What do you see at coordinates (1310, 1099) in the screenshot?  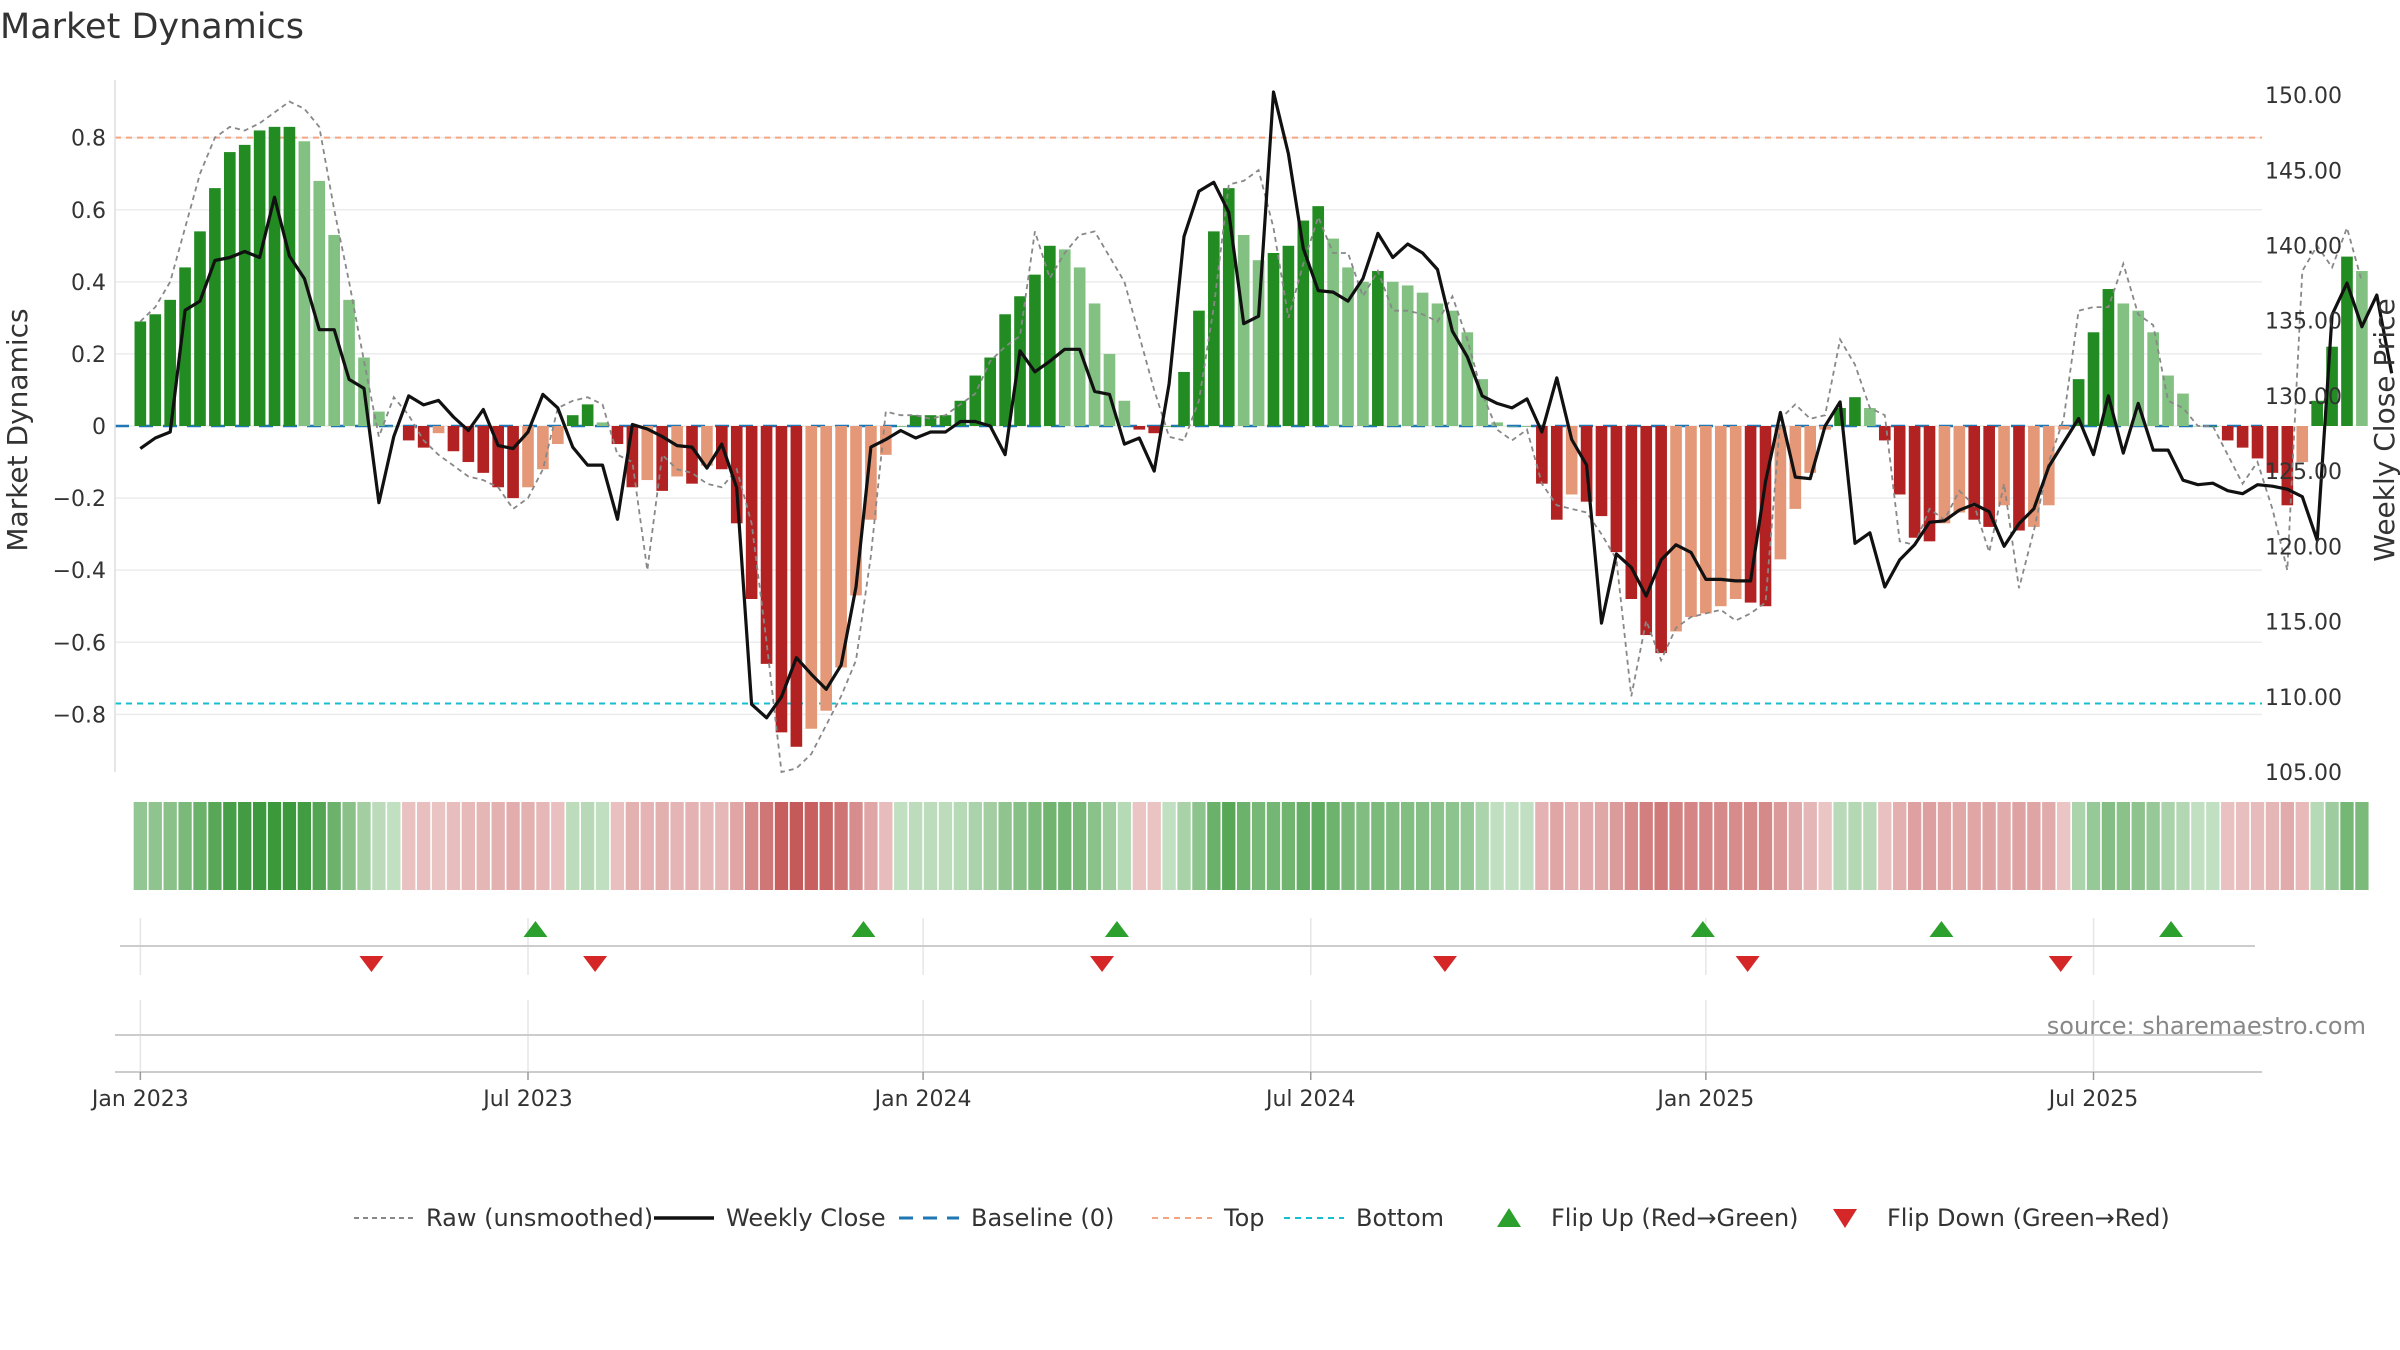 I see `x-tick-label: Jul 2024` at bounding box center [1310, 1099].